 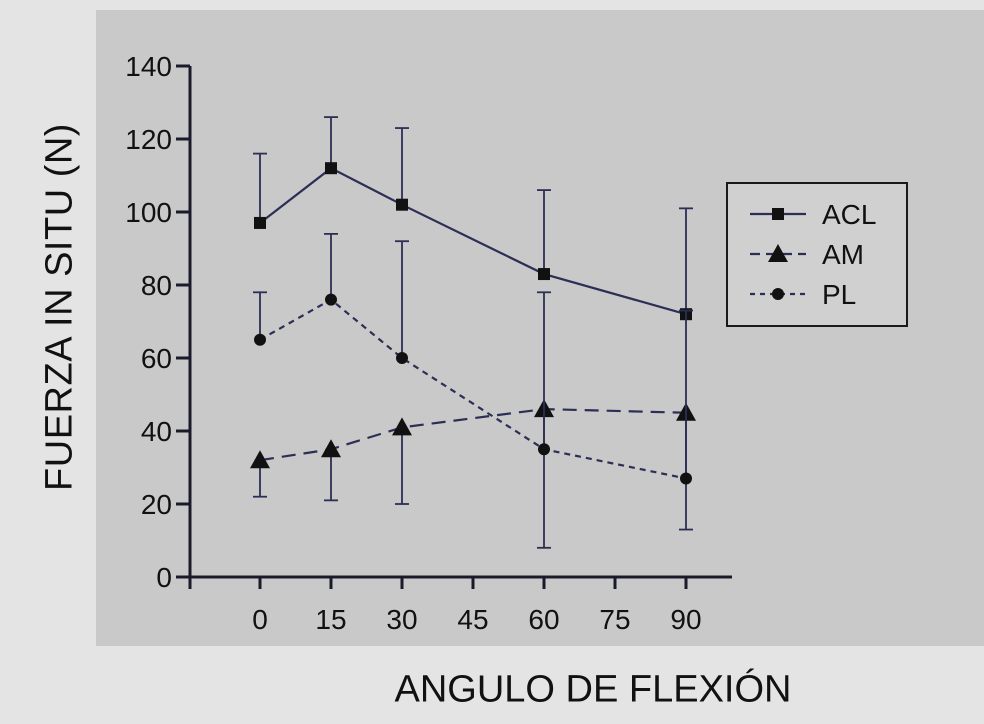 What do you see at coordinates (473, 389) in the screenshot?
I see `series-line-pl` at bounding box center [473, 389].